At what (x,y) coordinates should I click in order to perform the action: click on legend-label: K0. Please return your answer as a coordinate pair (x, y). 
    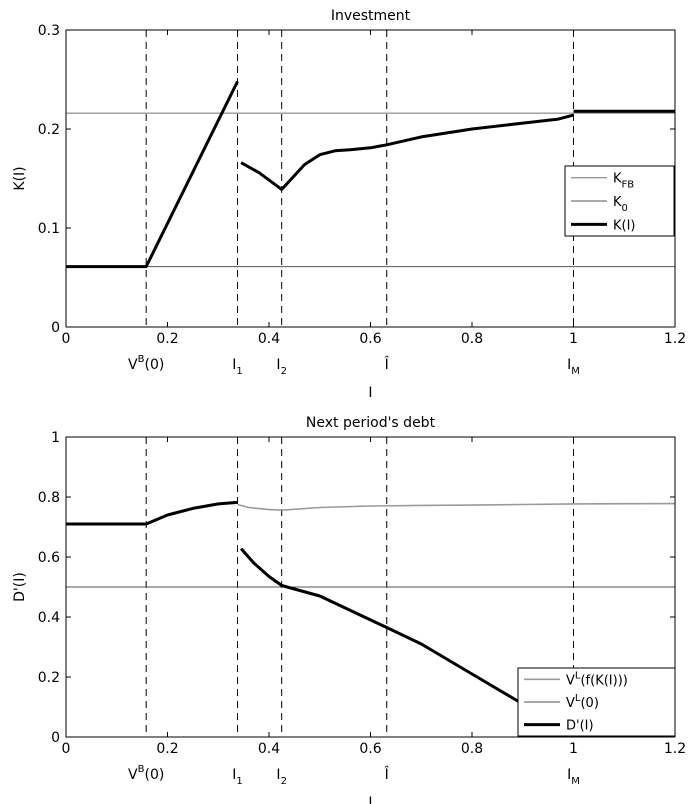
    Looking at the image, I should click on (620, 204).